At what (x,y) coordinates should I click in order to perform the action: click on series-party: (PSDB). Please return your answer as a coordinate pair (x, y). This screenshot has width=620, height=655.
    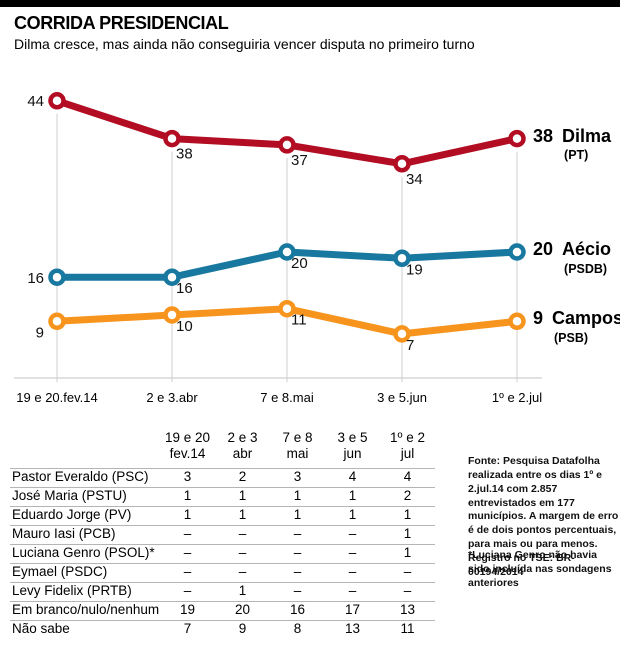
    Looking at the image, I should click on (586, 268).